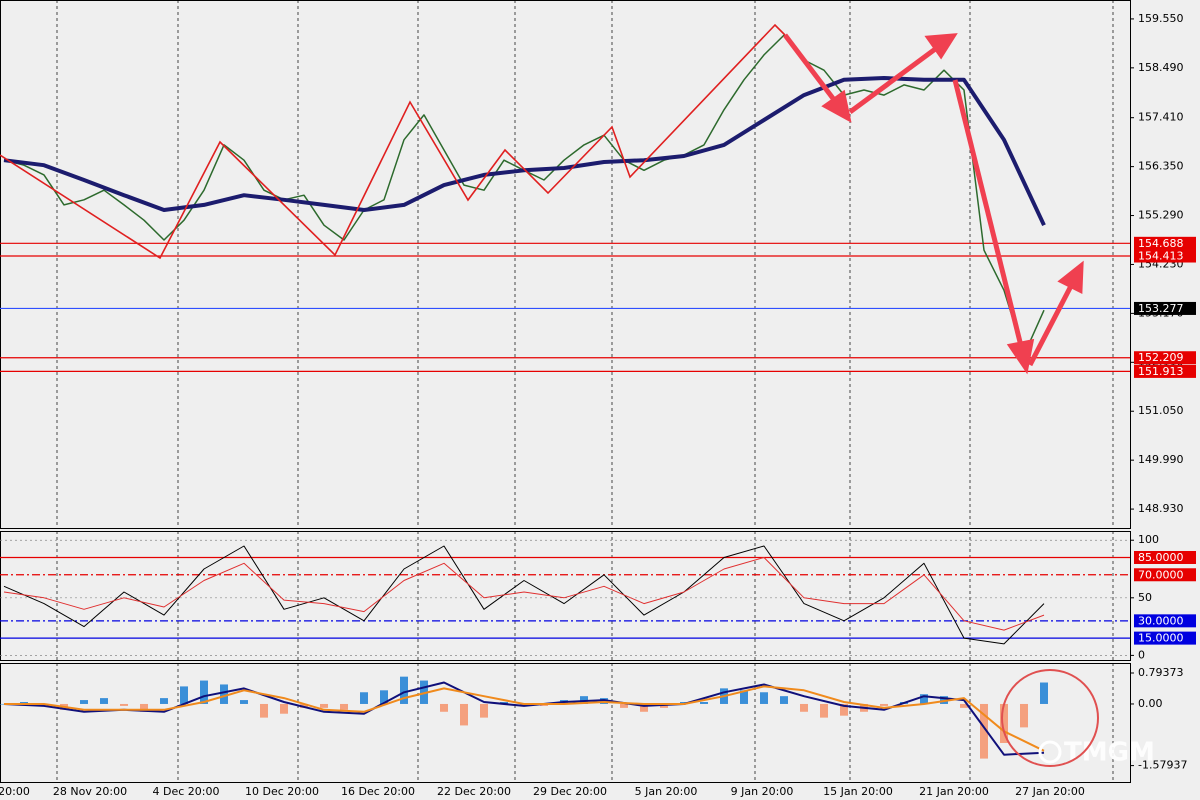 Image resolution: width=1200 pixels, height=800 pixels. Describe the element at coordinates (858, 791) in the screenshot. I see `x-tick-label: 15 Jan 20:00` at that location.